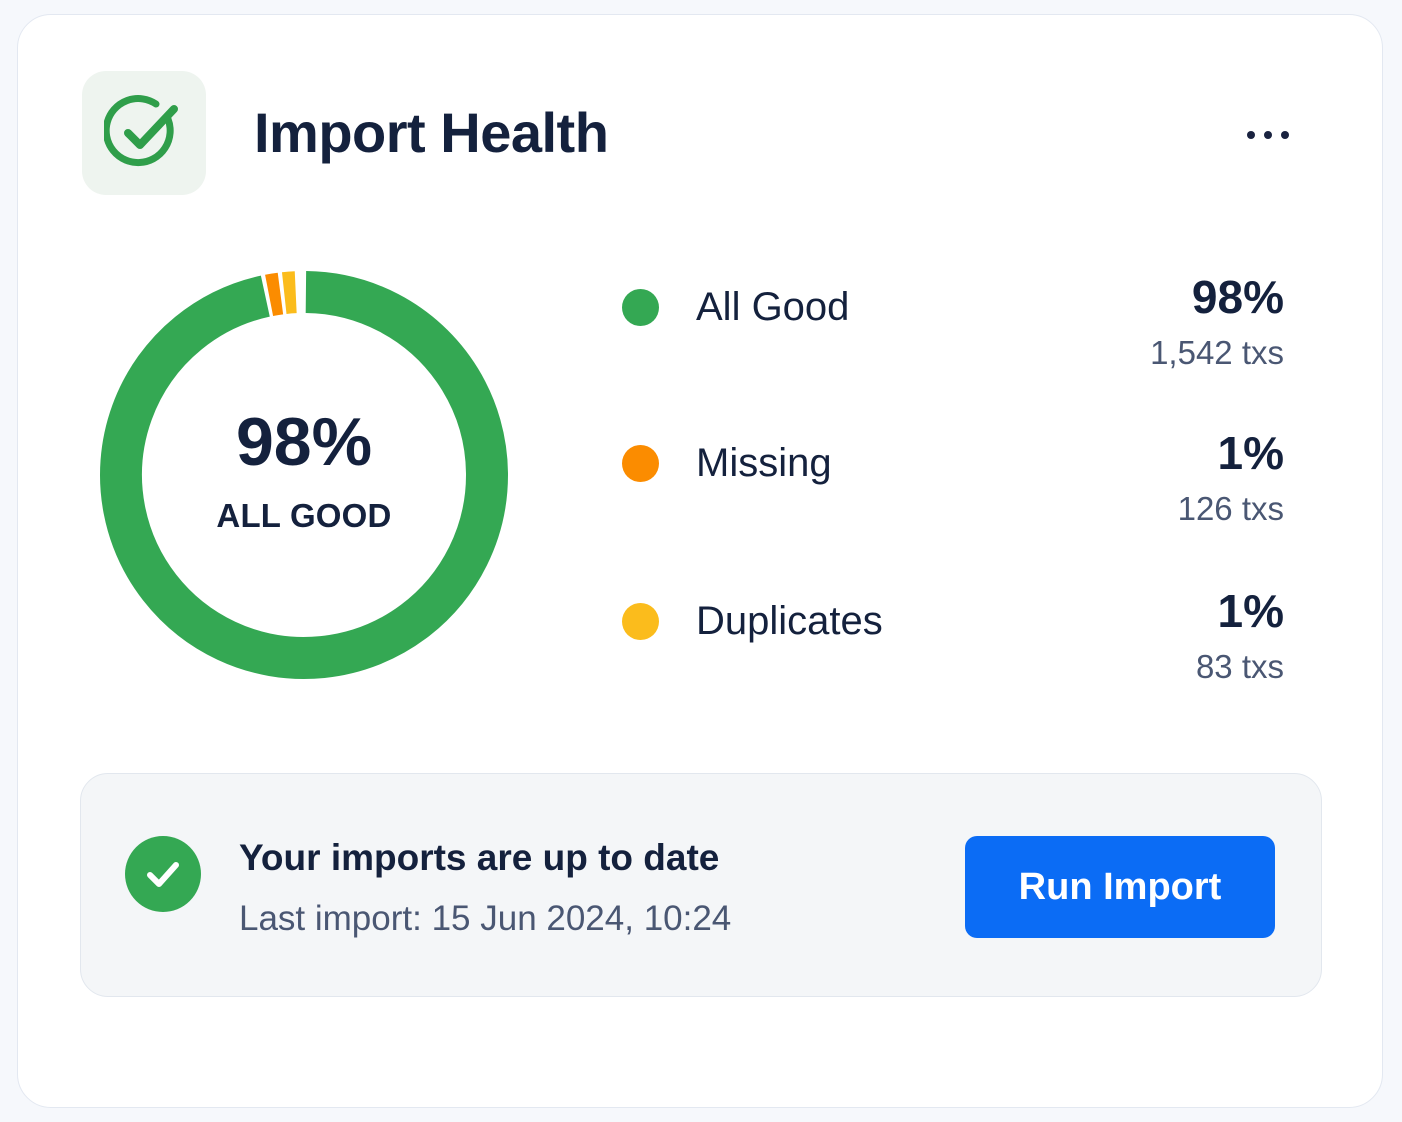  I want to click on check-circle-icon, so click(141, 131).